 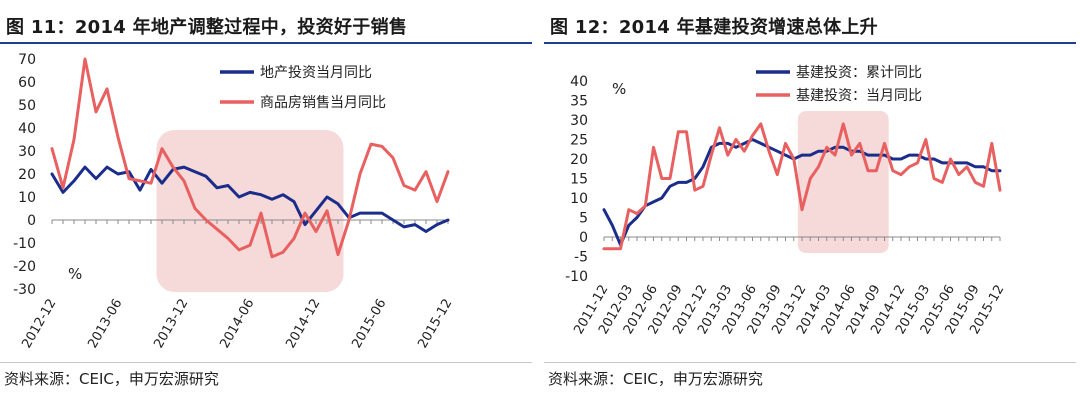 I want to click on x-tick-label: 2014-06, so click(x=237, y=324).